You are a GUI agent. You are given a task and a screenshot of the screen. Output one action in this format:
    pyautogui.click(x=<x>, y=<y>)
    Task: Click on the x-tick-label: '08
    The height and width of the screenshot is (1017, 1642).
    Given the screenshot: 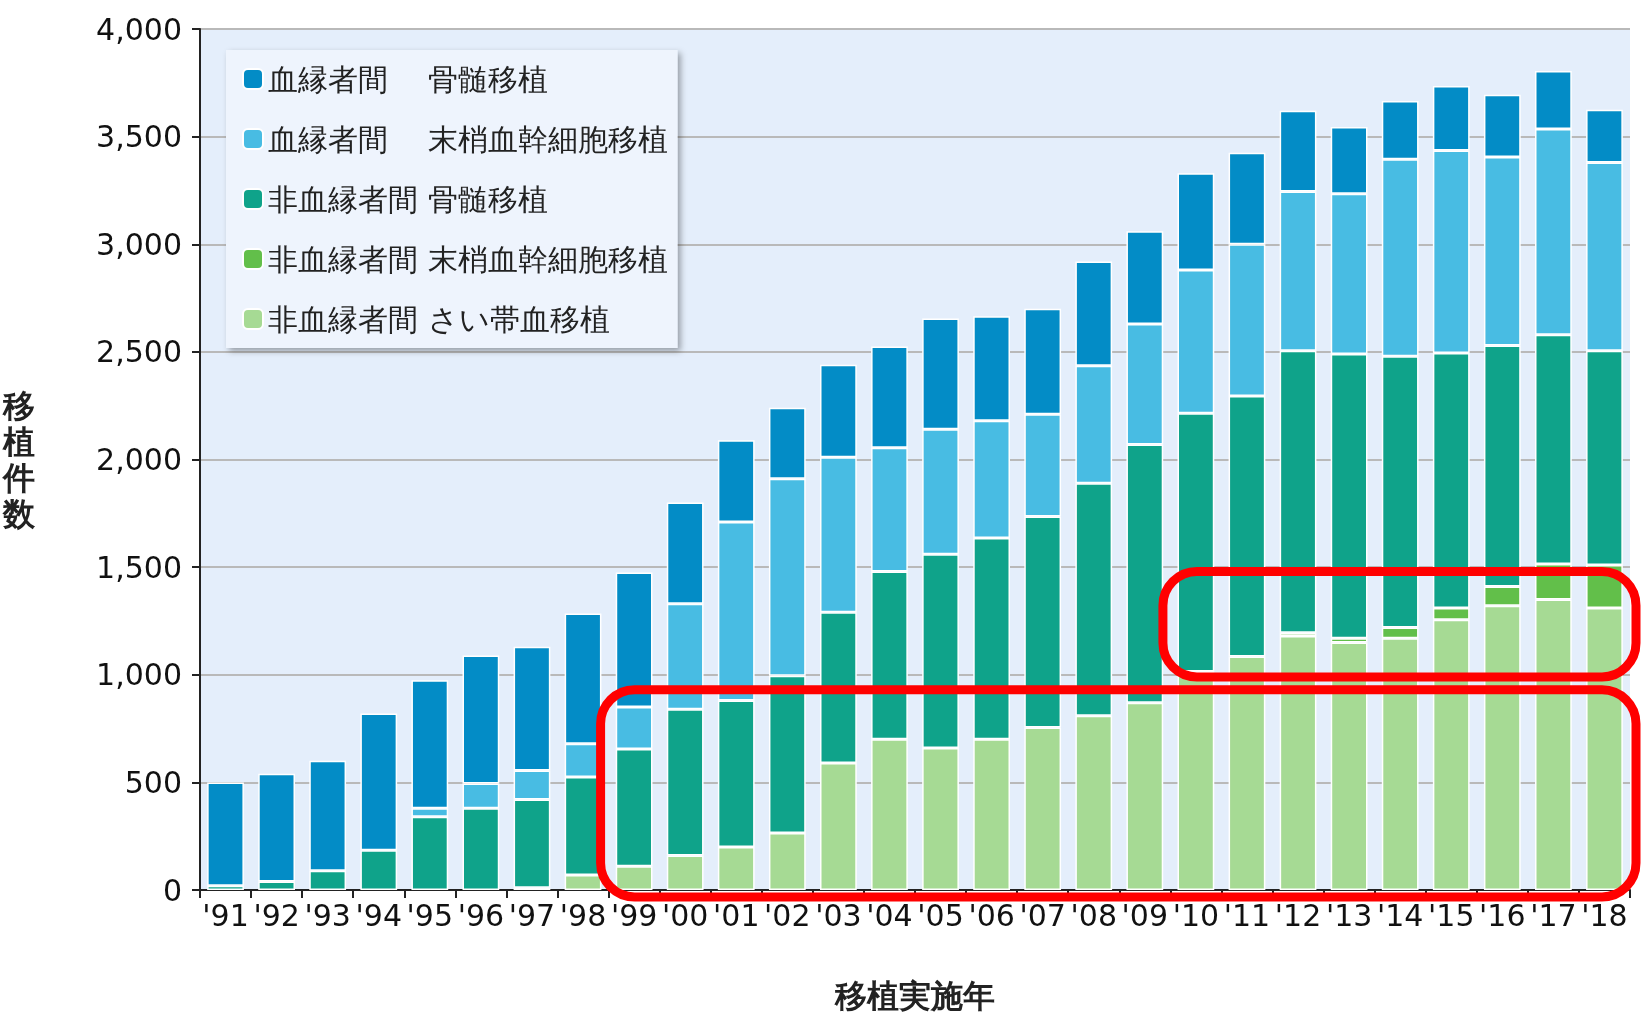 What is the action you would take?
    pyautogui.click(x=1093, y=915)
    